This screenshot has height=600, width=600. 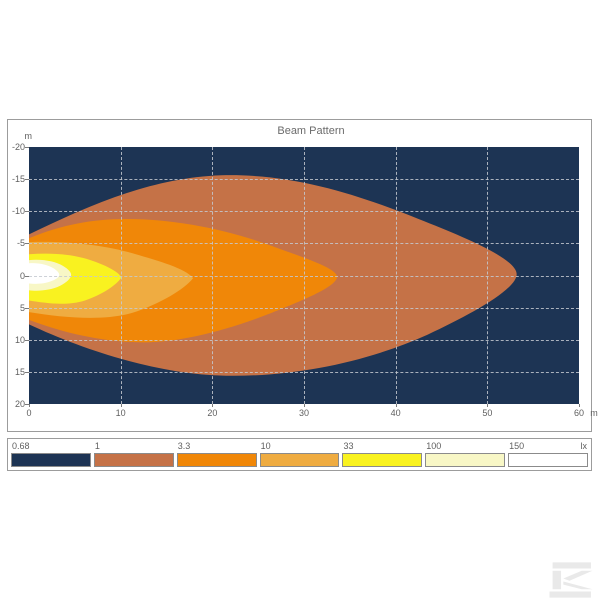 I want to click on y-tick-label: -15, so click(x=18, y=179).